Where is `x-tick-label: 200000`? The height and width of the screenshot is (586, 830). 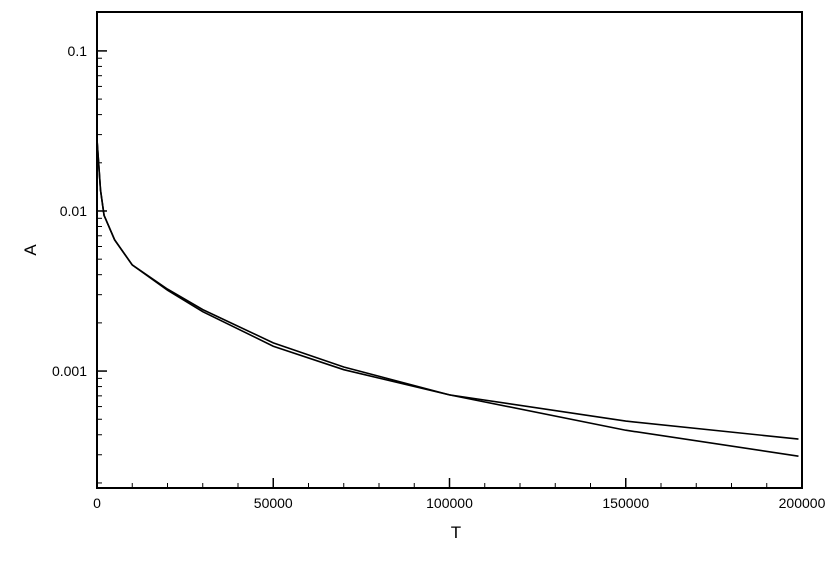
x-tick-label: 200000 is located at coordinates (802, 503).